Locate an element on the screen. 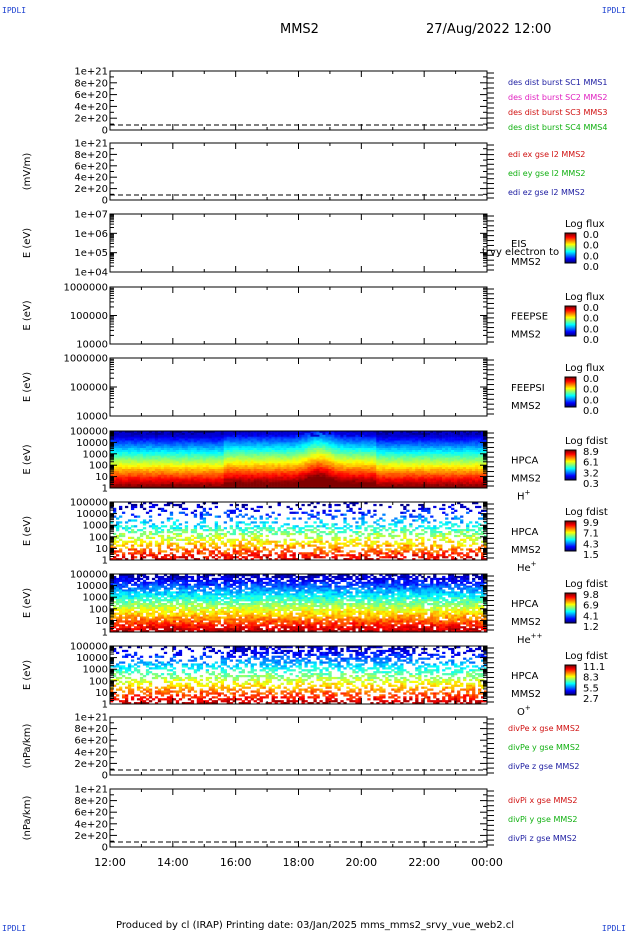 The width and height of the screenshot is (630, 934). panel-frame is located at coordinates (298, 315).